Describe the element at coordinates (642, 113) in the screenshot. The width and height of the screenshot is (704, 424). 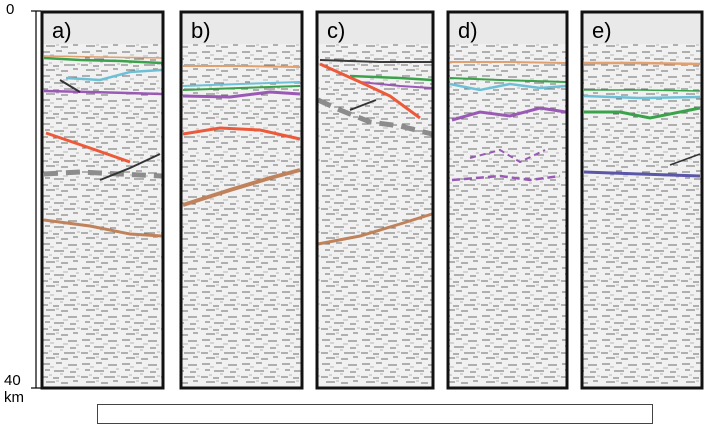
I see `panel-e-green-reflector` at that location.